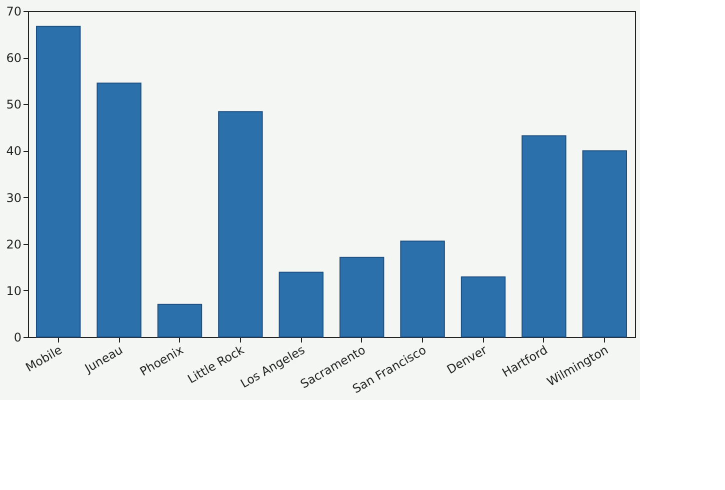 Image resolution: width=725 pixels, height=490 pixels. What do you see at coordinates (14, 197) in the screenshot?
I see `y-tick-label: 30` at bounding box center [14, 197].